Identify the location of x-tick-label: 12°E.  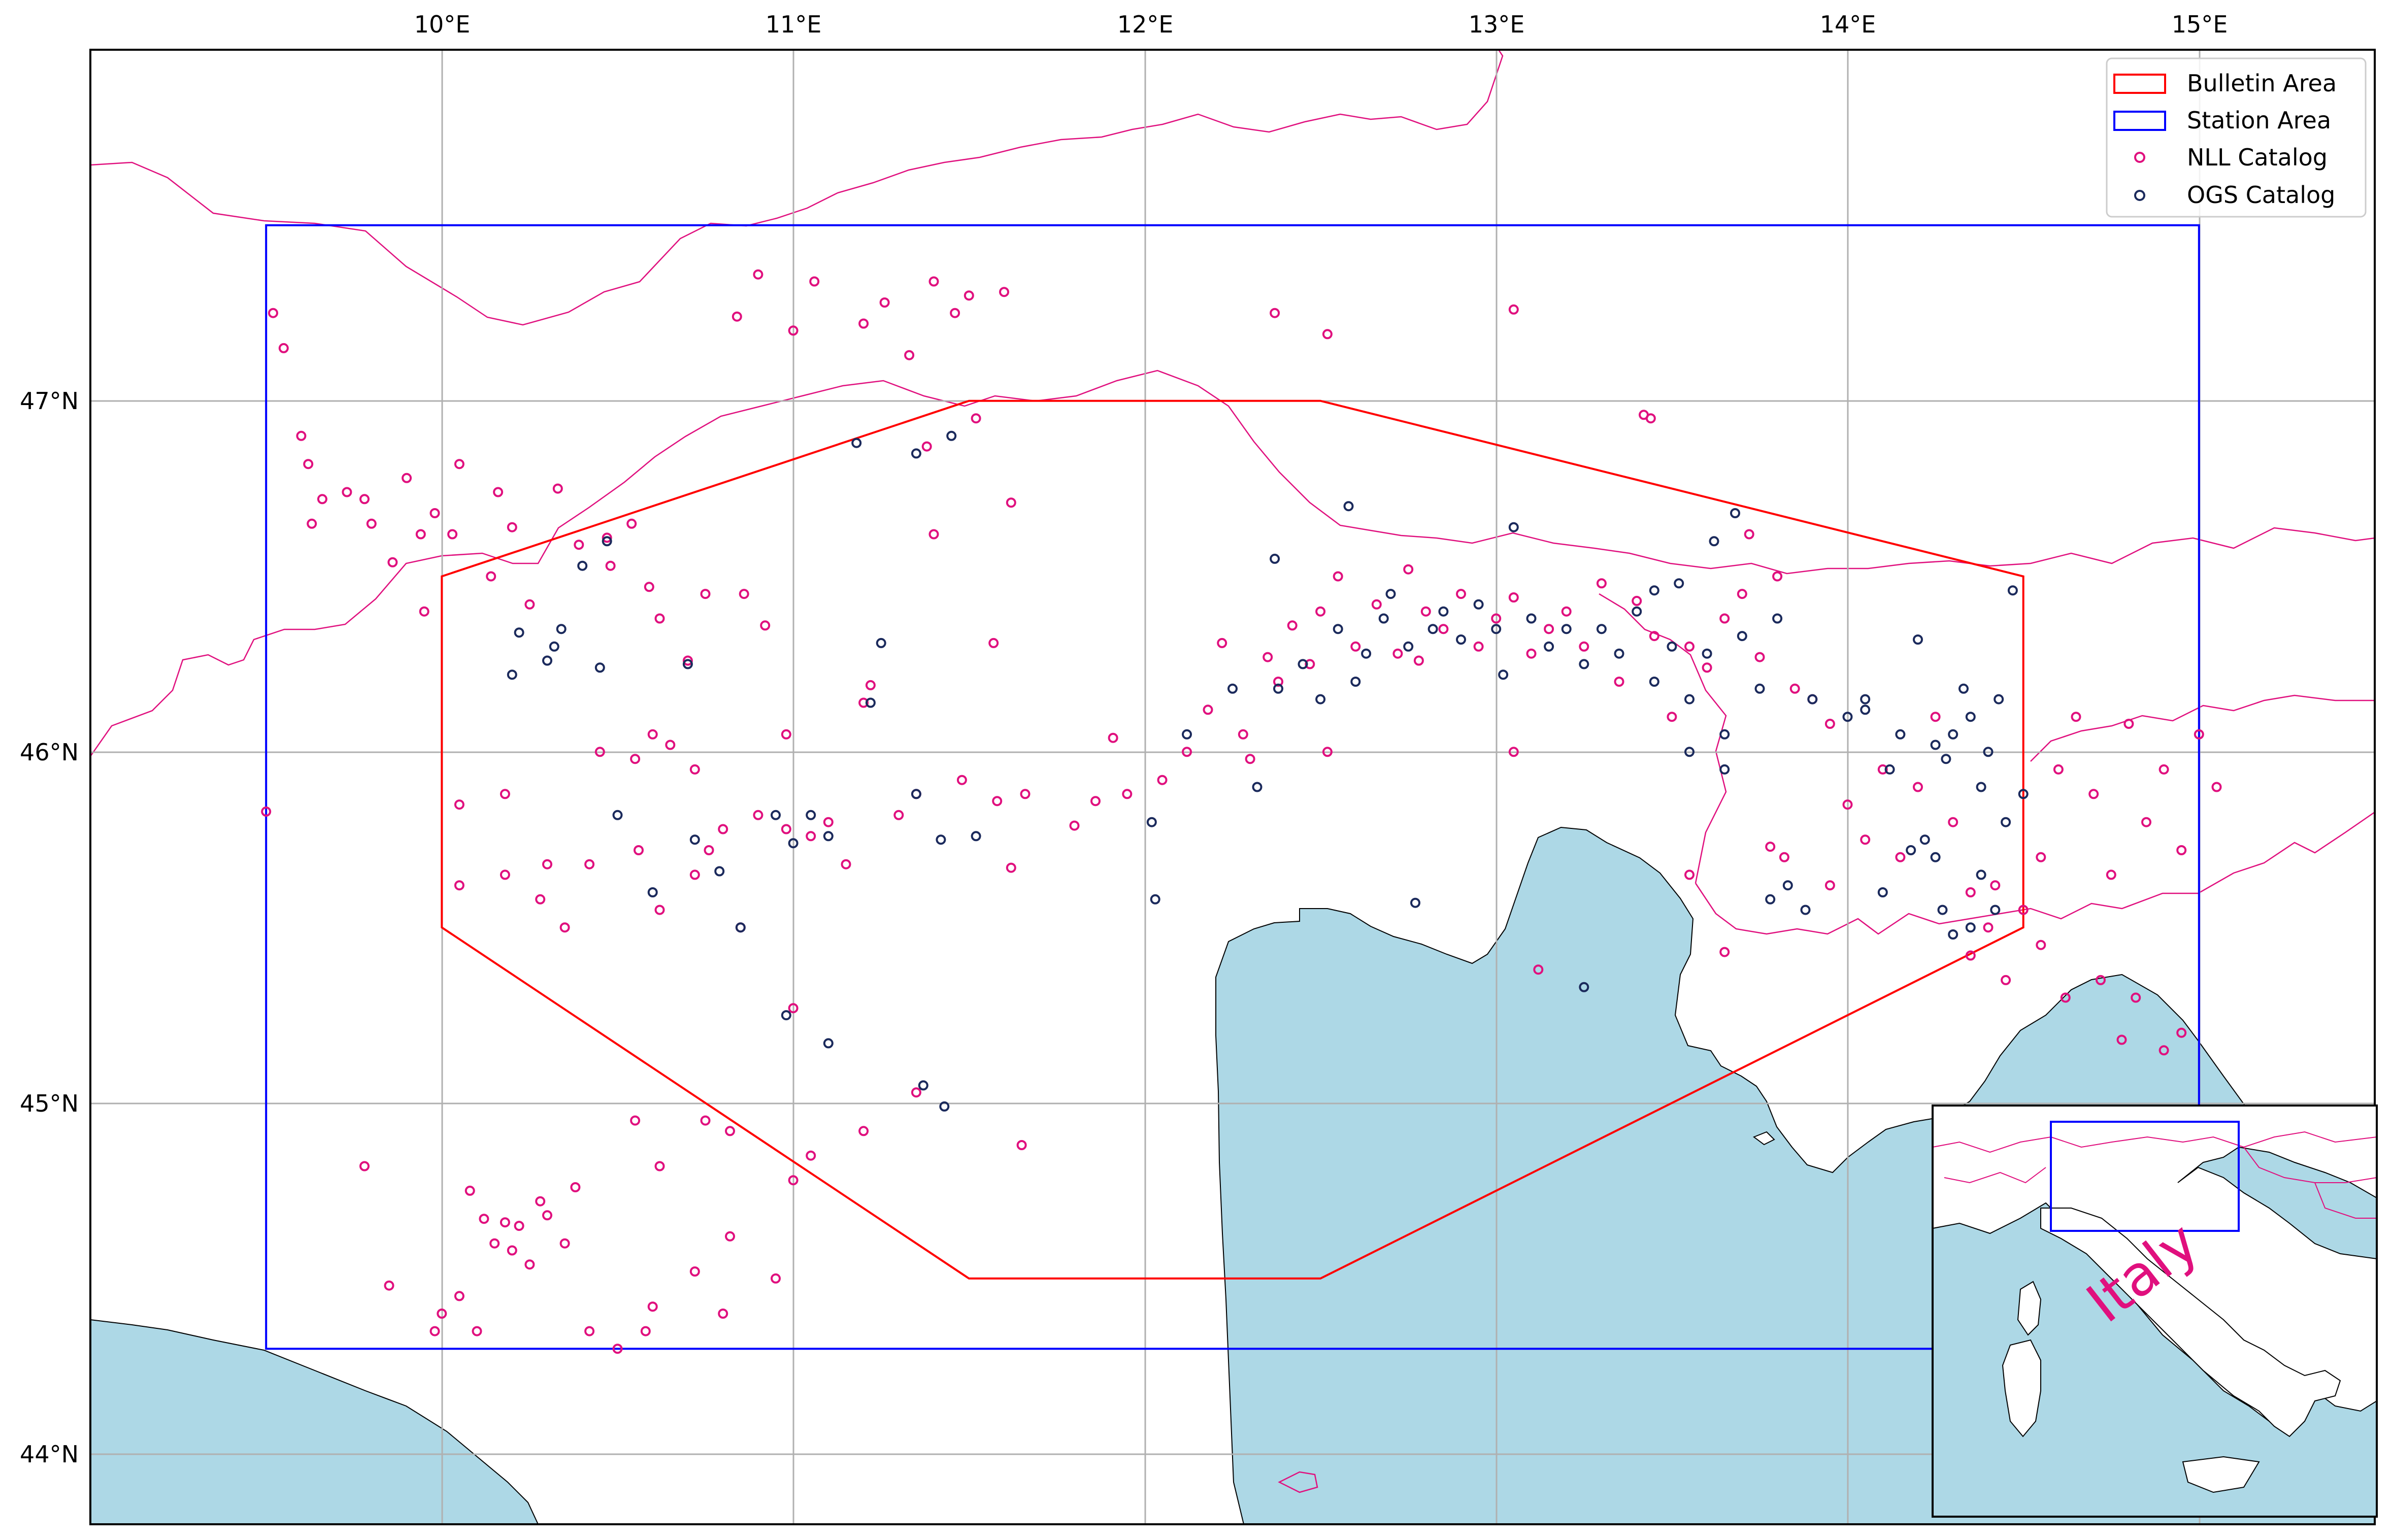
(1145, 24).